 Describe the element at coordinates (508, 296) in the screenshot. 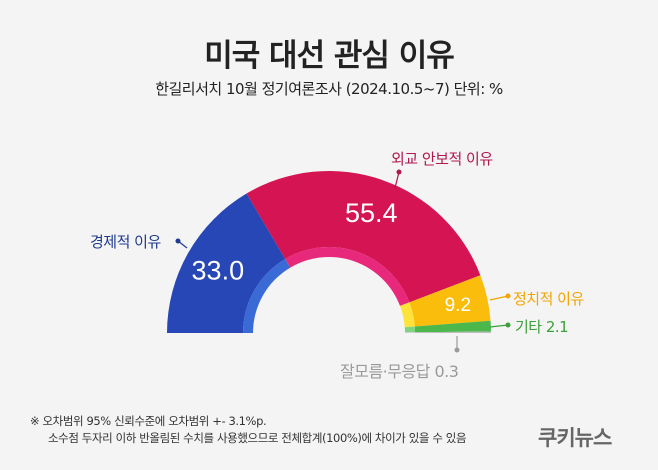

I see `leader-dot-political` at that location.